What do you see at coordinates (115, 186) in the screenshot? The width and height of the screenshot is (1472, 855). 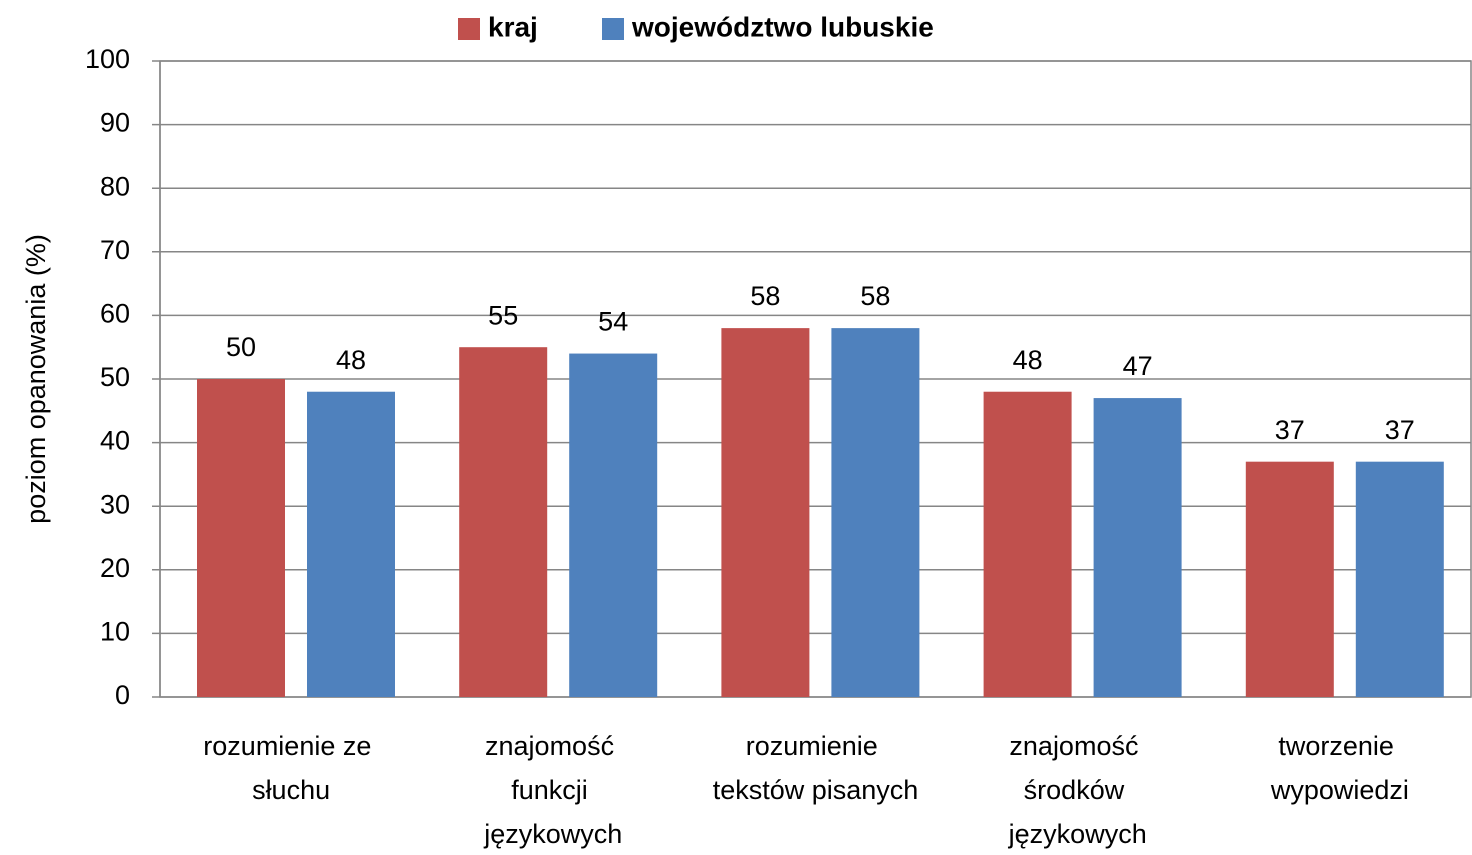 I see `y-tick-label: 80` at bounding box center [115, 186].